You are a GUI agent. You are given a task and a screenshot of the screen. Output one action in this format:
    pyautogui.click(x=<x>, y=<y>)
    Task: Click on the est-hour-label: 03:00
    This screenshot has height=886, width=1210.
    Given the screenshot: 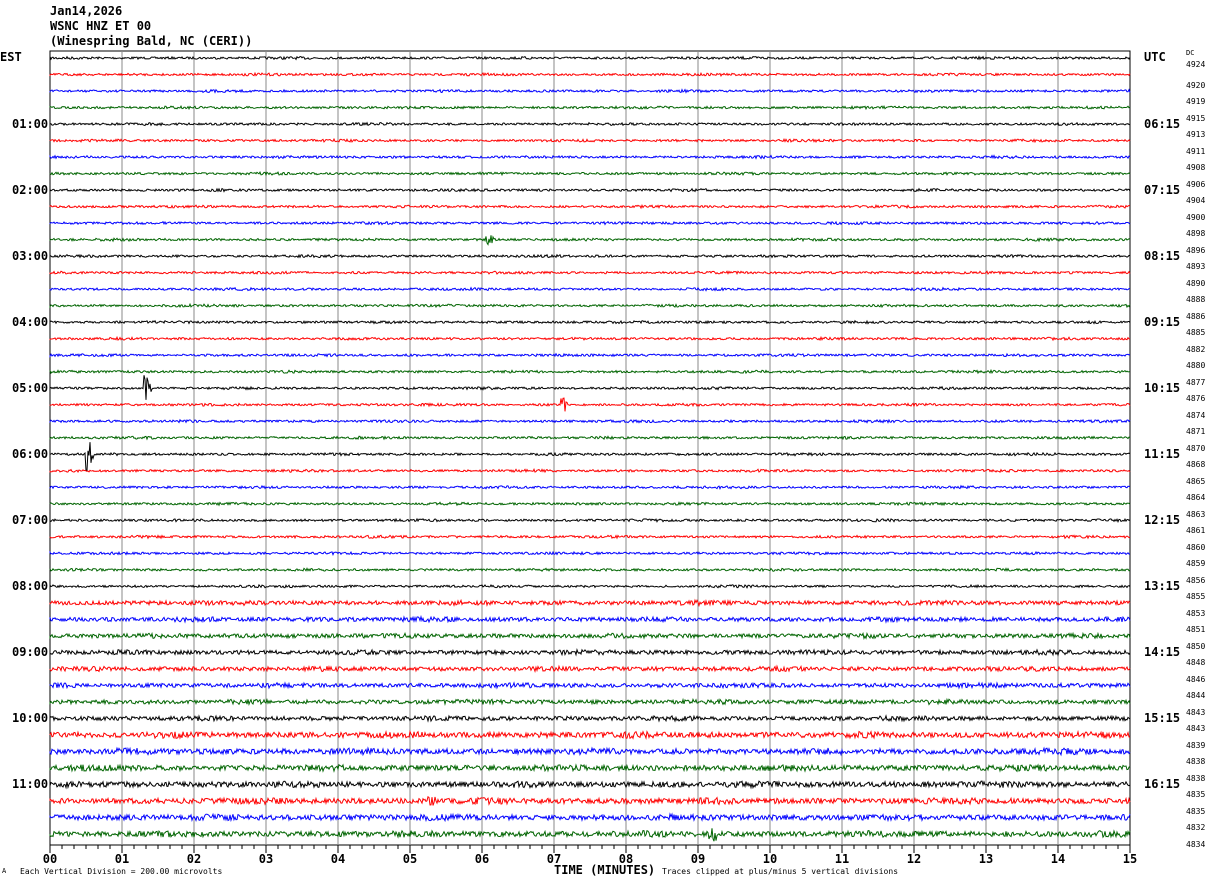 What is the action you would take?
    pyautogui.click(x=30, y=256)
    